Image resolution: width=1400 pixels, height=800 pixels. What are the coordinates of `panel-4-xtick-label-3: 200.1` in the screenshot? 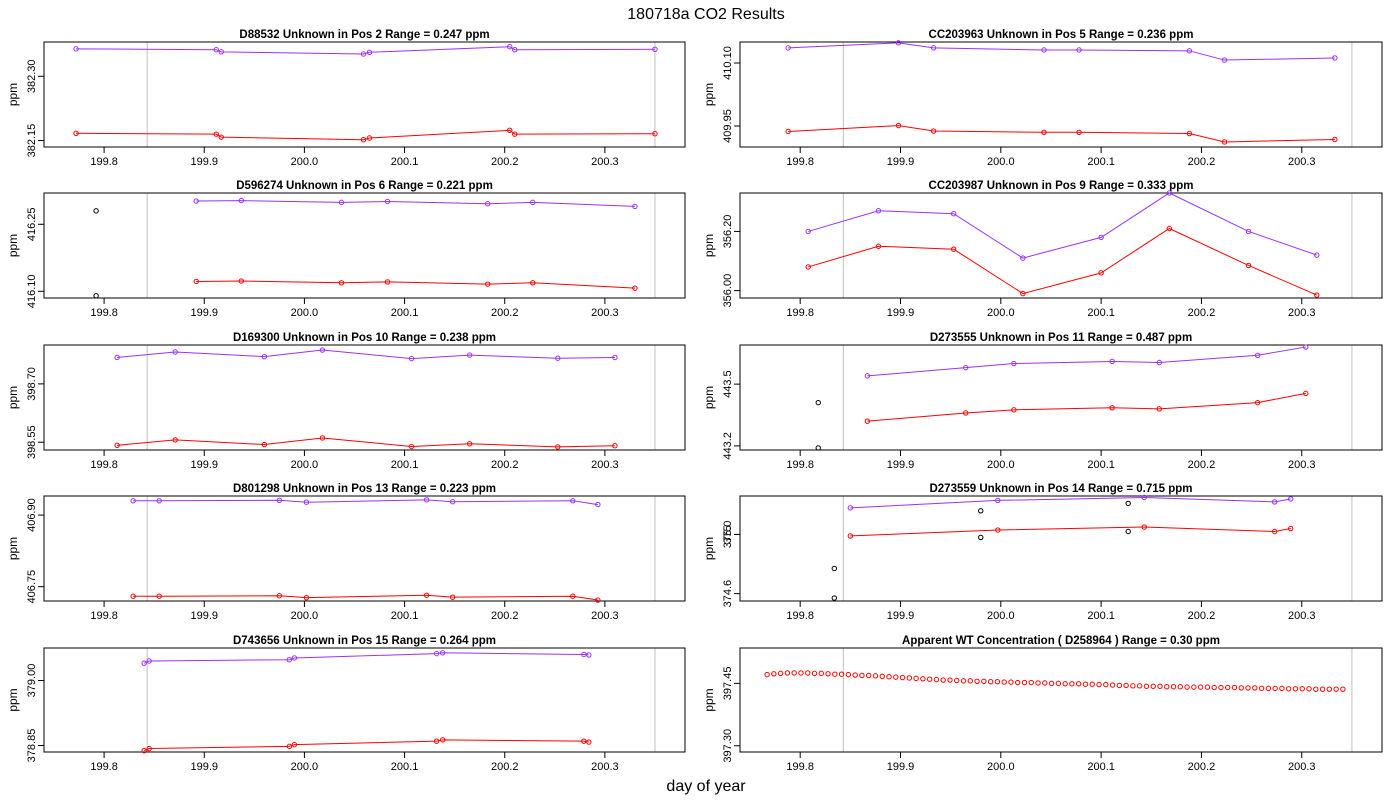 It's located at (405, 465).